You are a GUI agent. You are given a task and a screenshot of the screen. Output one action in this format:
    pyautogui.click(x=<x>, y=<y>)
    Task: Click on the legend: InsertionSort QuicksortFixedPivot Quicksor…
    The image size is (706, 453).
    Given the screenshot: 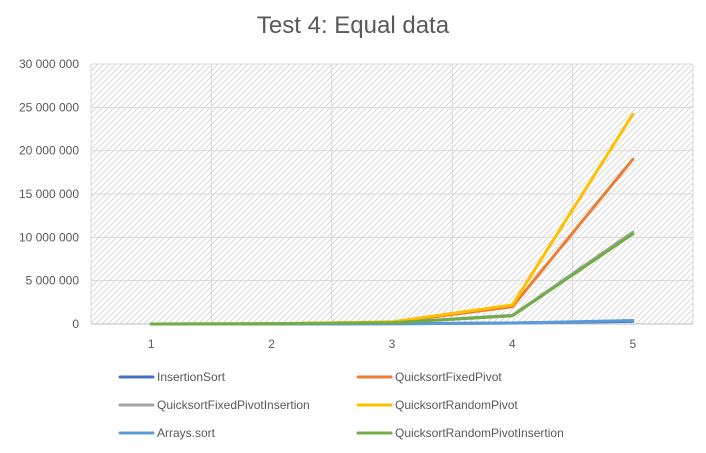 What is the action you would take?
    pyautogui.click(x=341, y=405)
    